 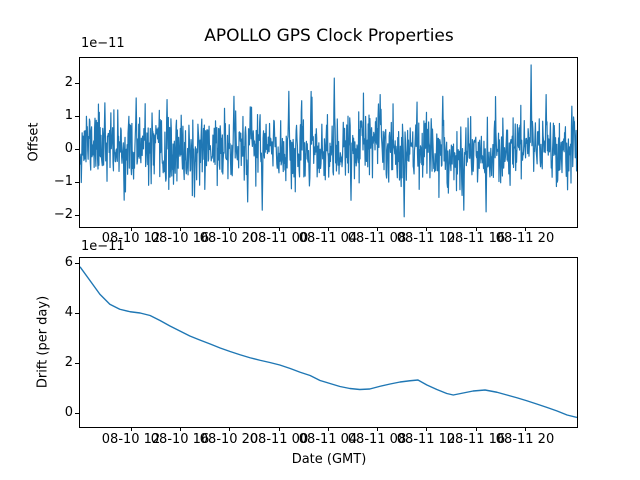 I want to click on top-x-tick-label: 08-10 16, so click(x=180, y=238).